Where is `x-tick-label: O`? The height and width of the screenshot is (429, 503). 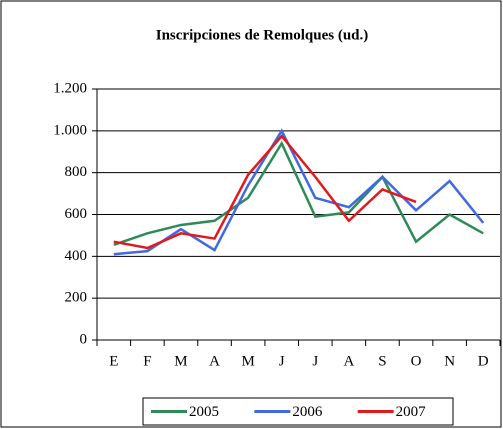 x-tick-label: O is located at coordinates (416, 361).